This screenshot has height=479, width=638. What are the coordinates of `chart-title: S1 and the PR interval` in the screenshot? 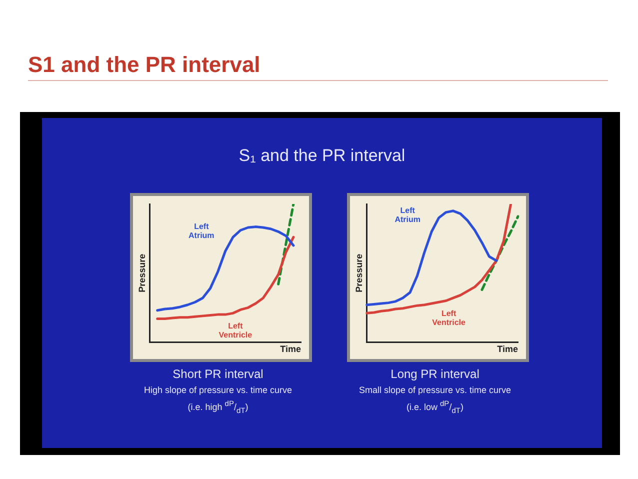 It's located at (144, 65).